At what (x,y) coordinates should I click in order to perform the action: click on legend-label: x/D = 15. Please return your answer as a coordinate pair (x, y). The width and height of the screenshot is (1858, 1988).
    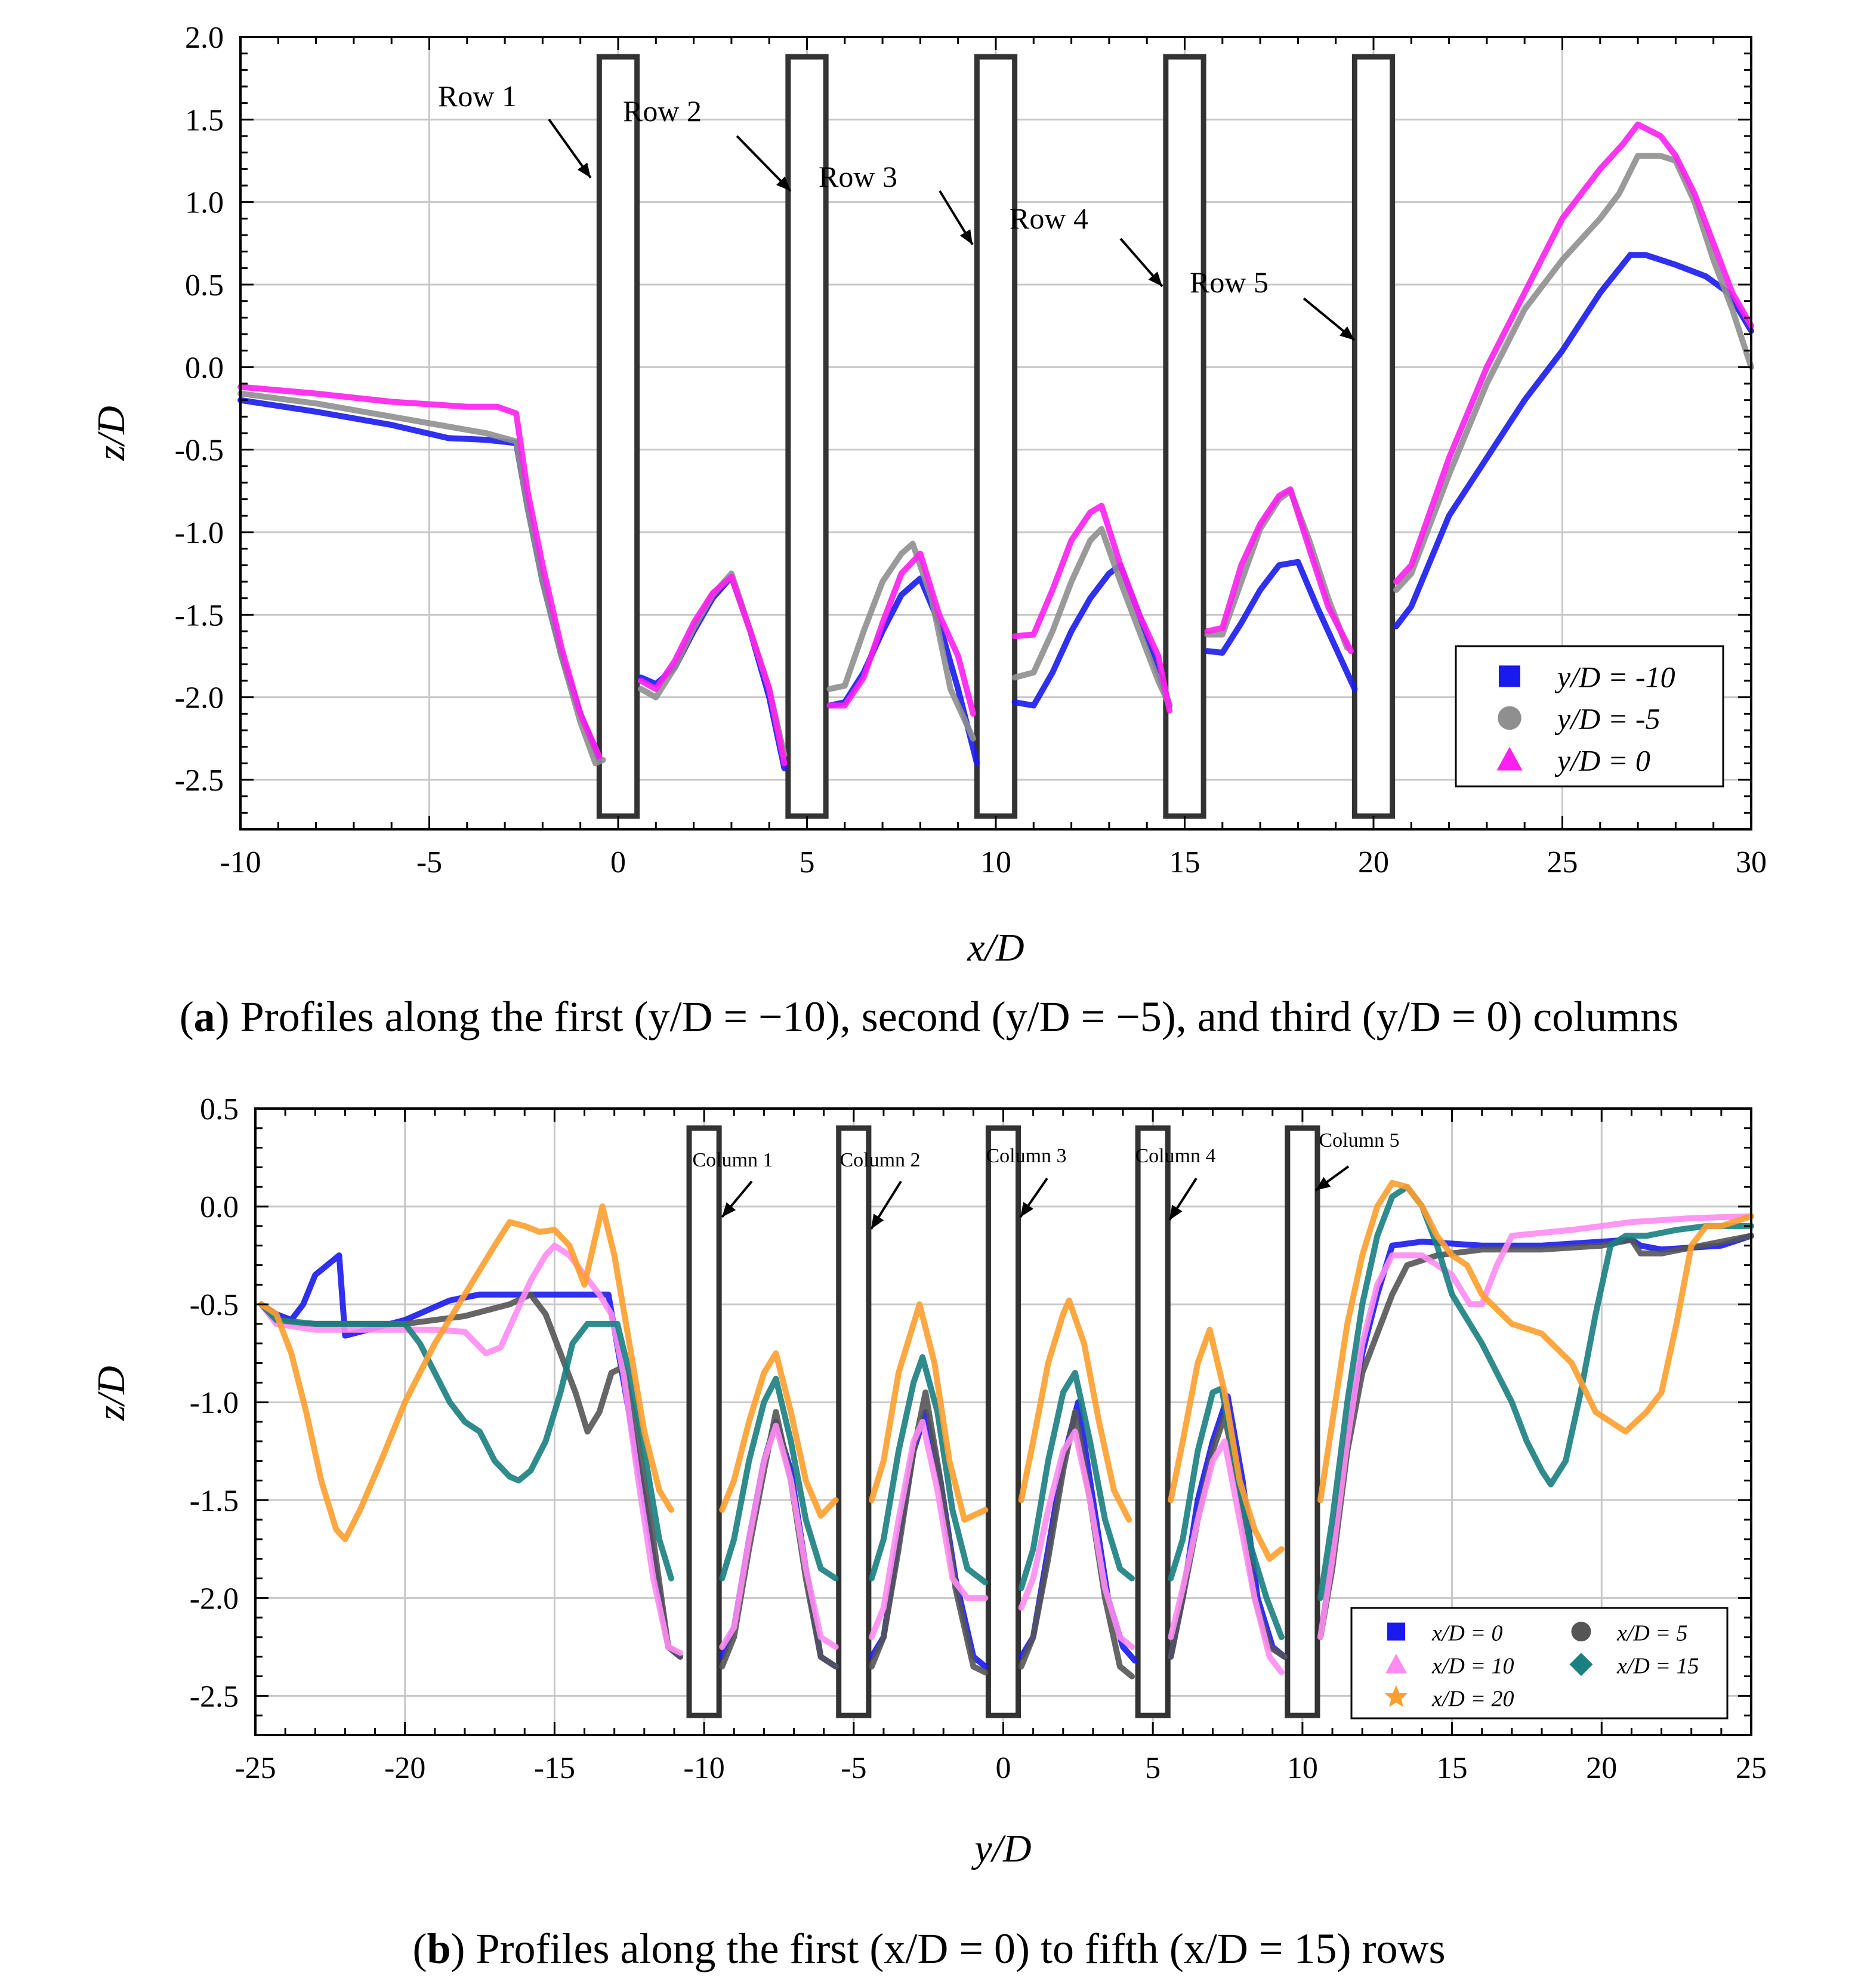
    Looking at the image, I should click on (1657, 1666).